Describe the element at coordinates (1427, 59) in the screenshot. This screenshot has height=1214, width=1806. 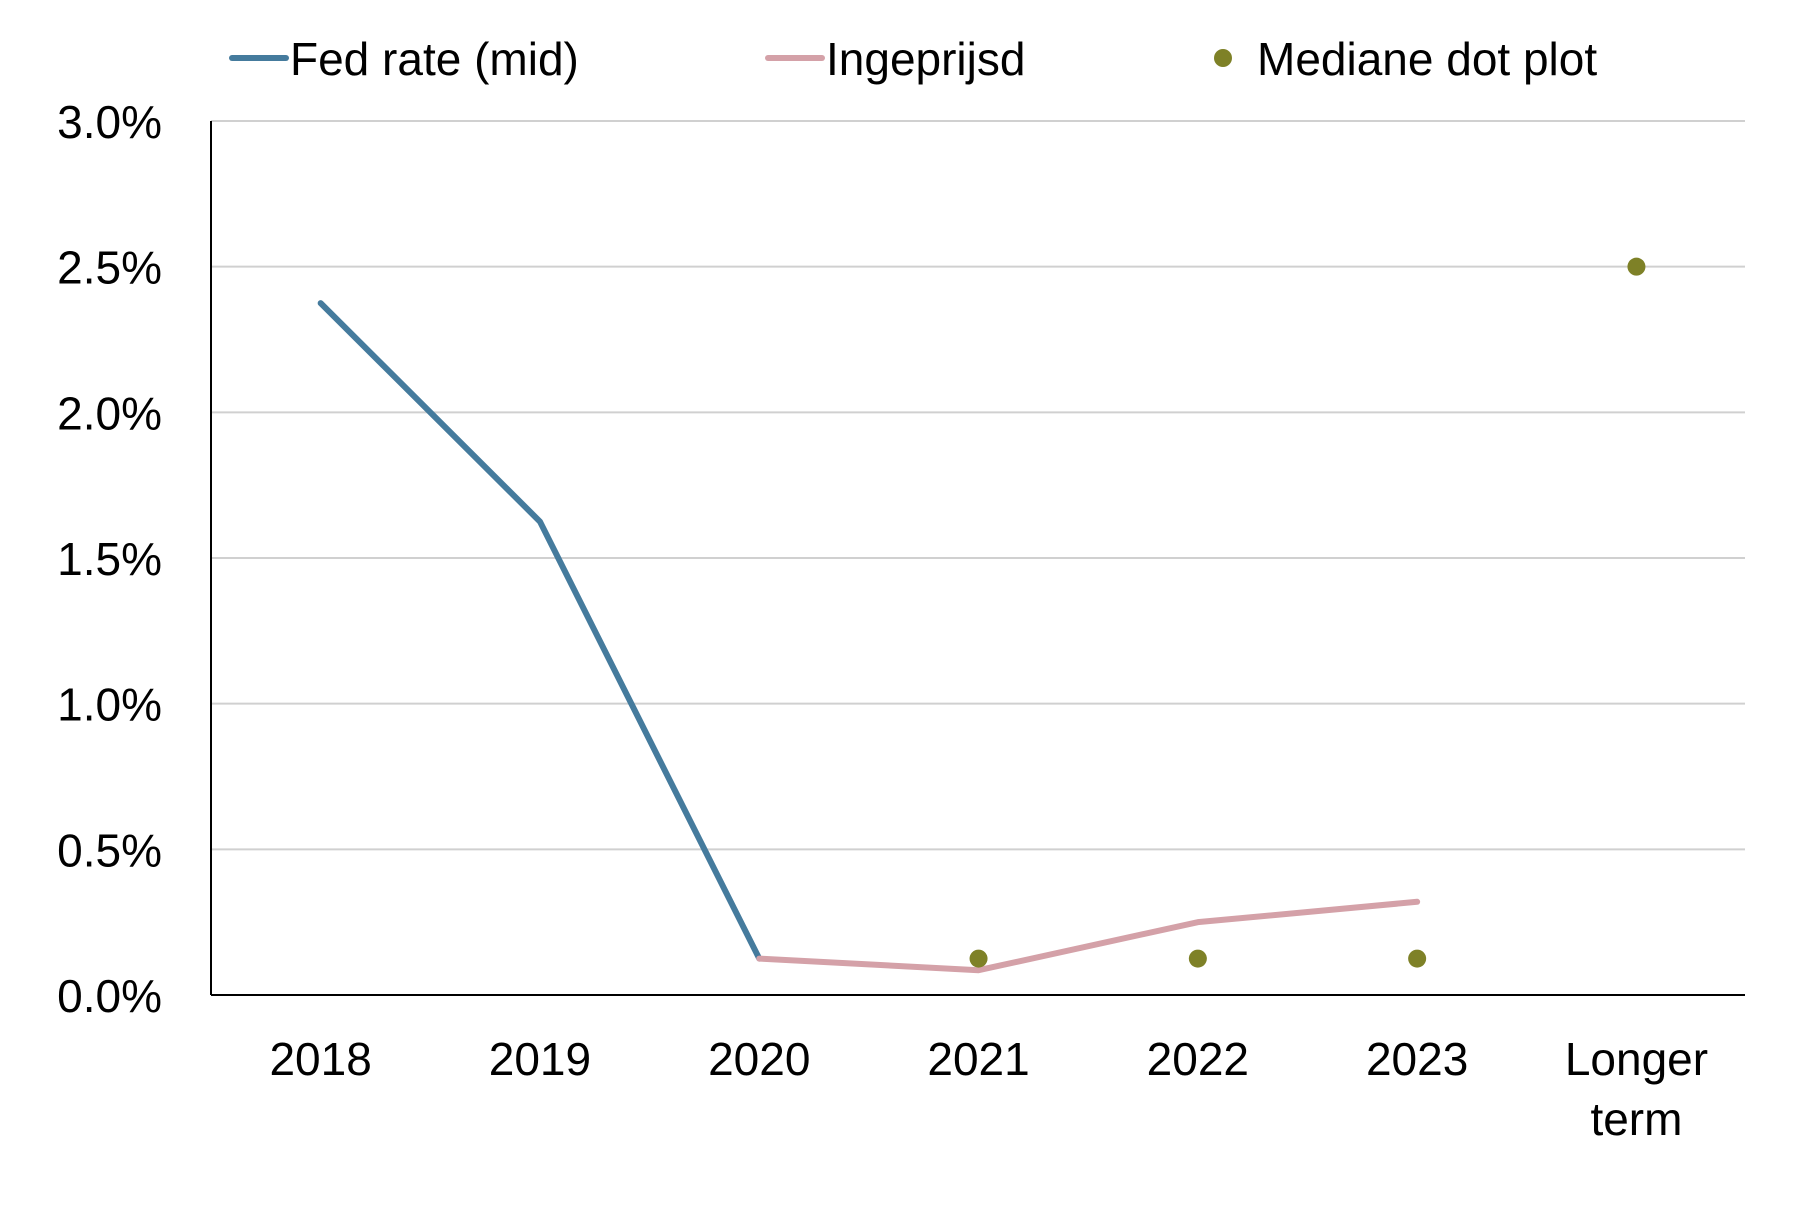
I see `legend-label: Mediane dot plot` at that location.